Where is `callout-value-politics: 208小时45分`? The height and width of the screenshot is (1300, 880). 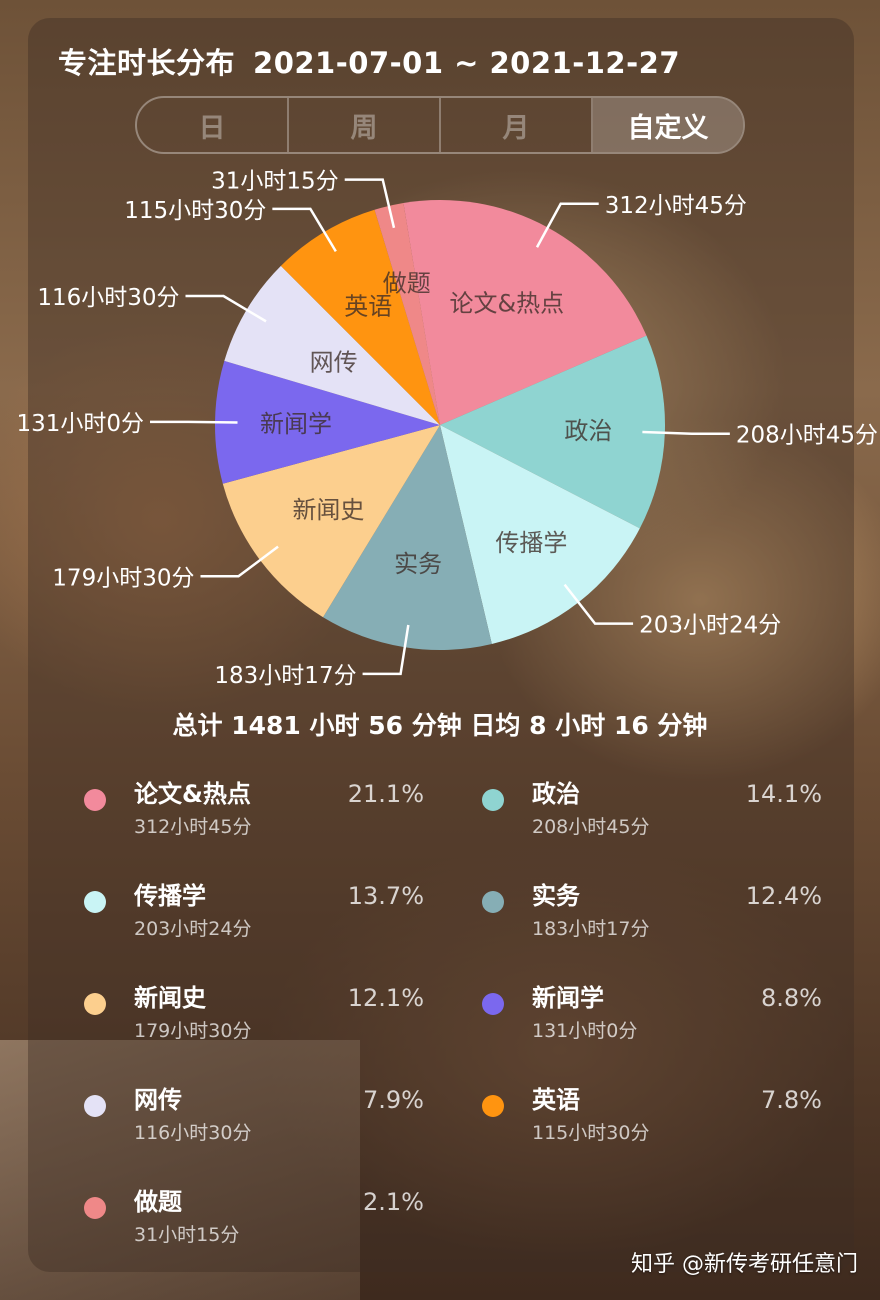 callout-value-politics: 208小时45分 is located at coordinates (807, 436).